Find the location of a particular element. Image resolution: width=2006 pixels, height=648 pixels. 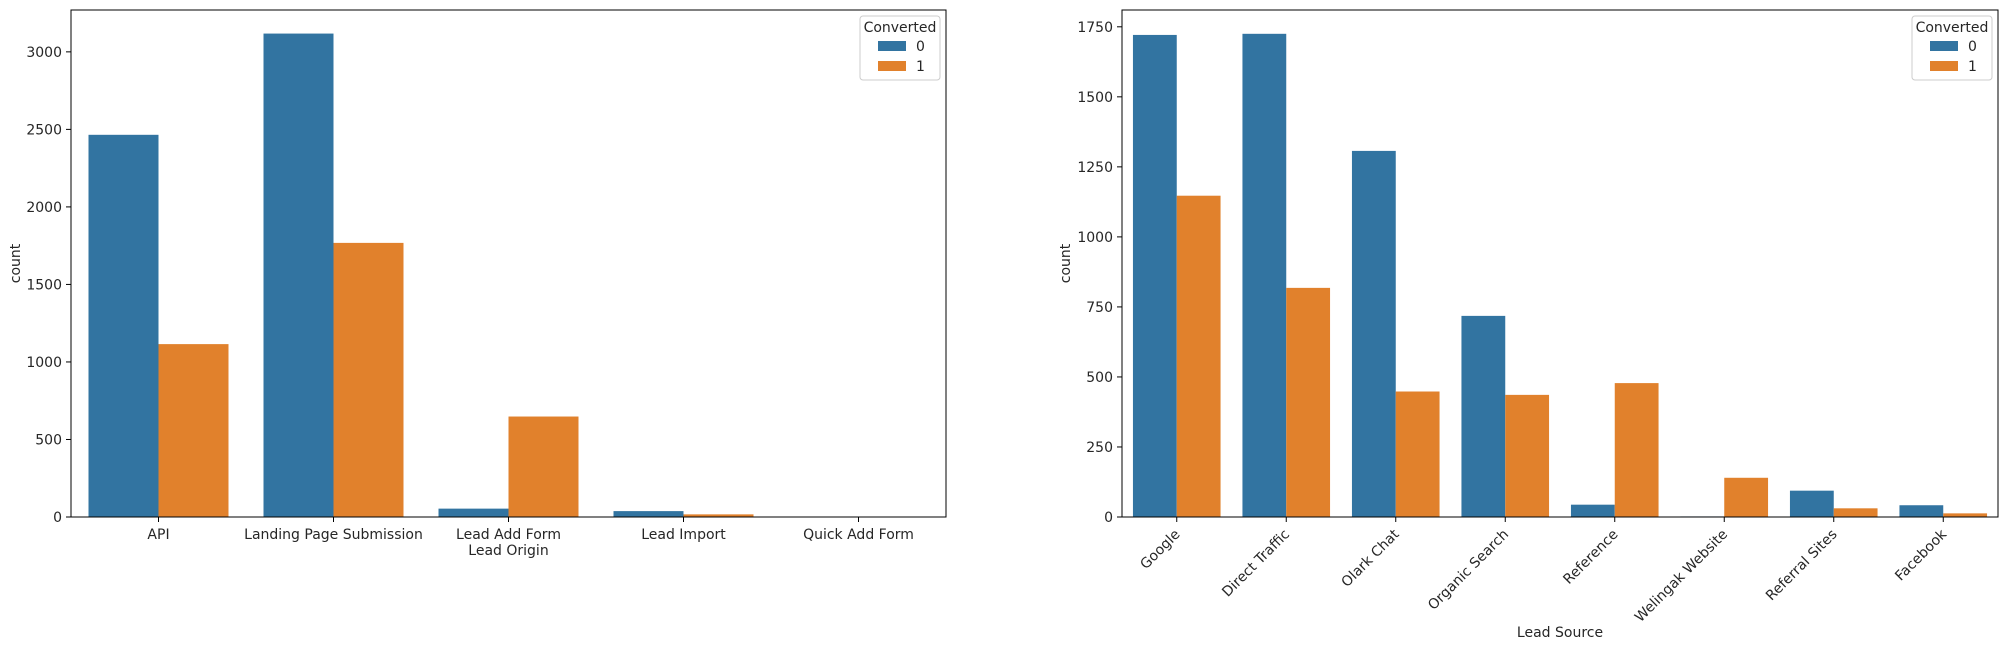

x-axis-label: Lead Origin is located at coordinates (508, 551).